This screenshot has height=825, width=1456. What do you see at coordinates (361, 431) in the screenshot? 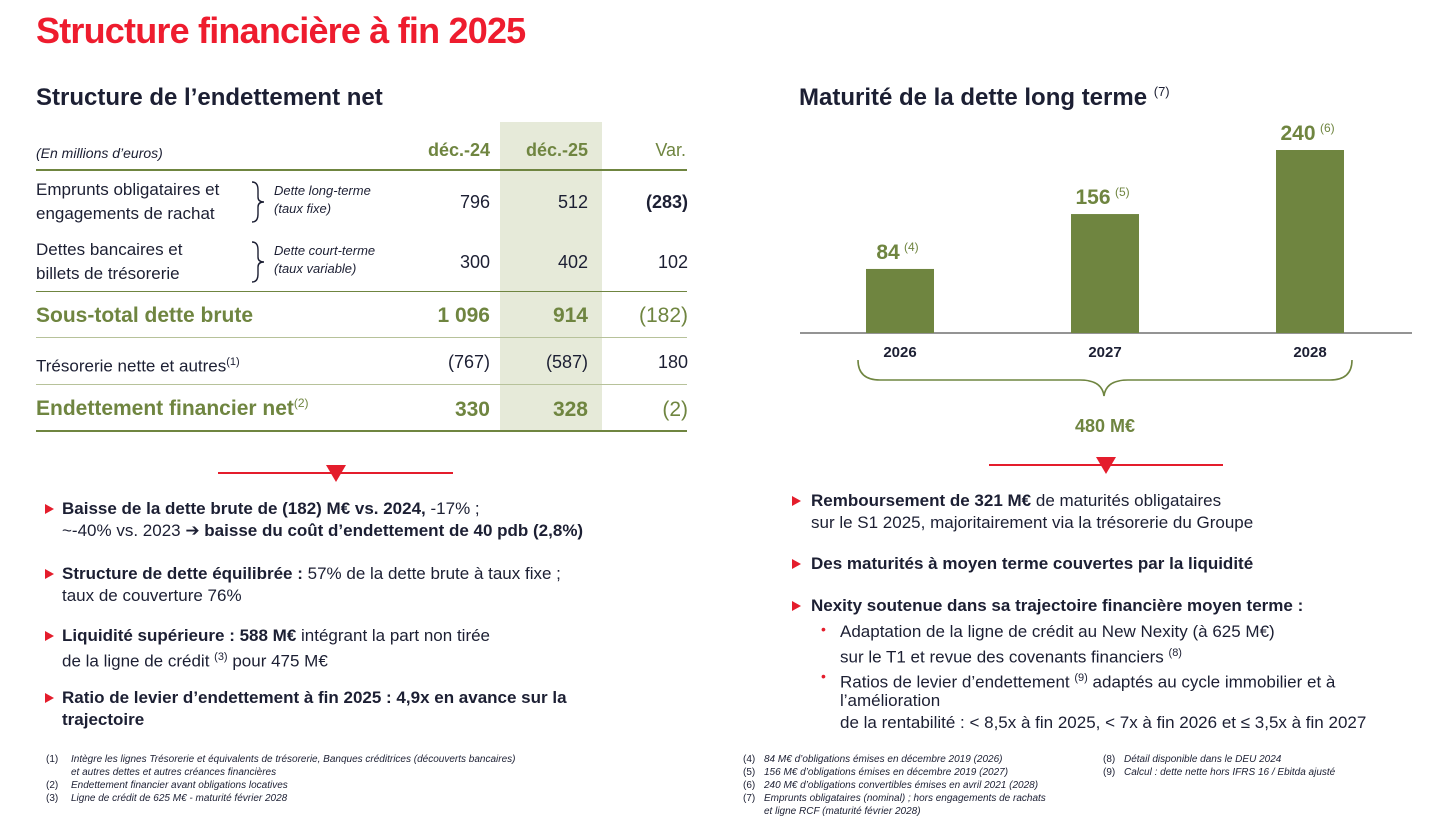
I see `table-bottom-rule` at bounding box center [361, 431].